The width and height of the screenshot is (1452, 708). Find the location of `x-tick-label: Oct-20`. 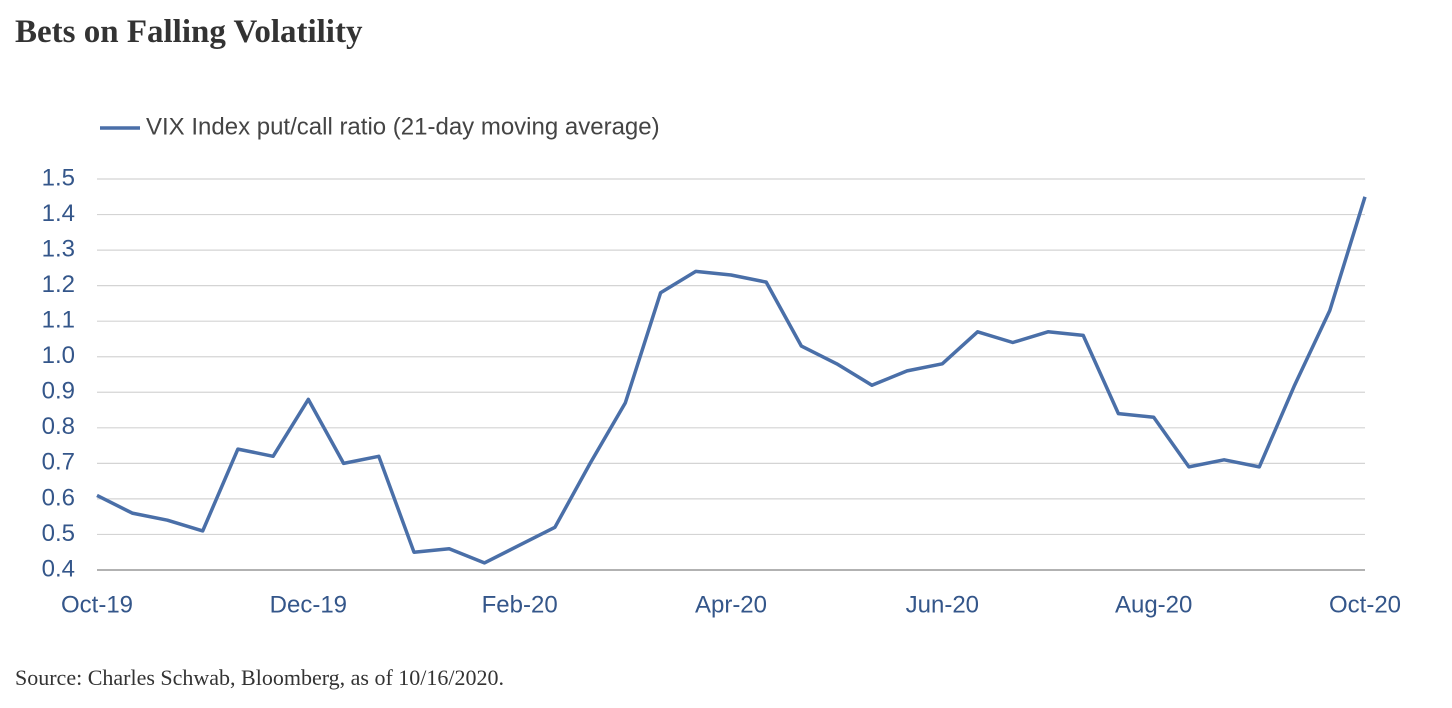

x-tick-label: Oct-20 is located at coordinates (1365, 604).